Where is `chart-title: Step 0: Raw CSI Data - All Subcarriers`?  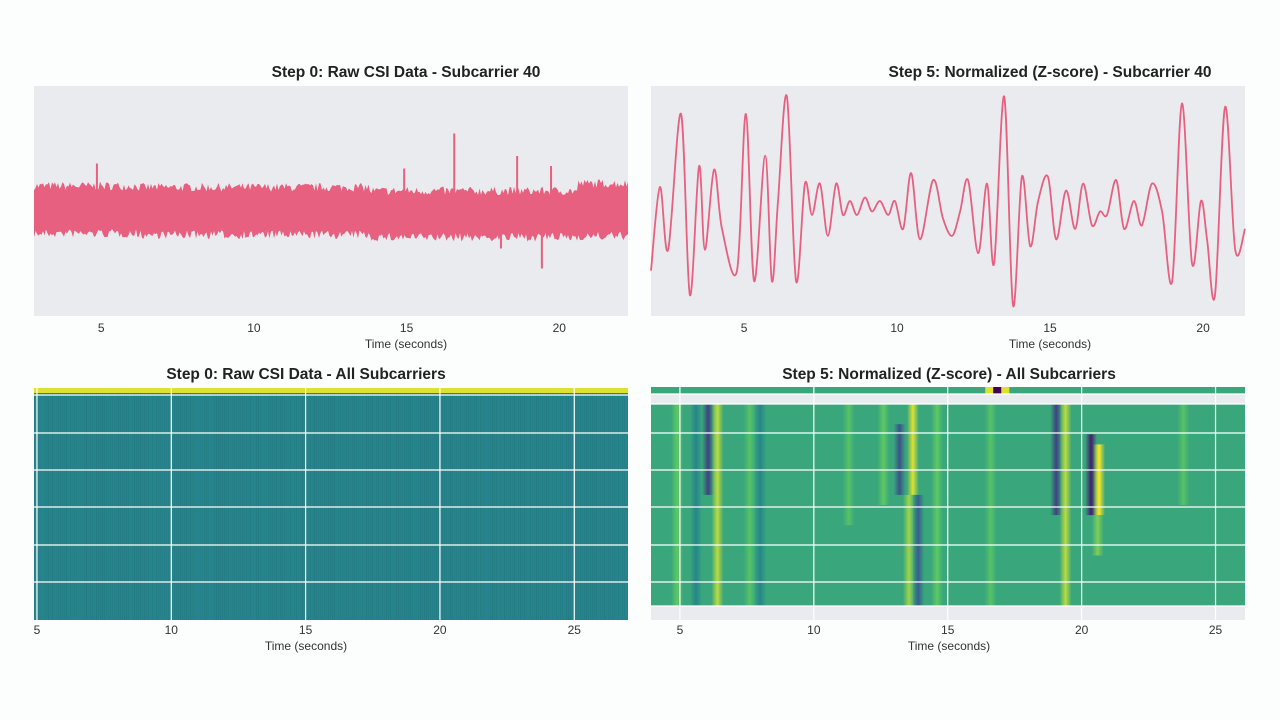
chart-title: Step 0: Raw CSI Data - All Subcarriers is located at coordinates (306, 374).